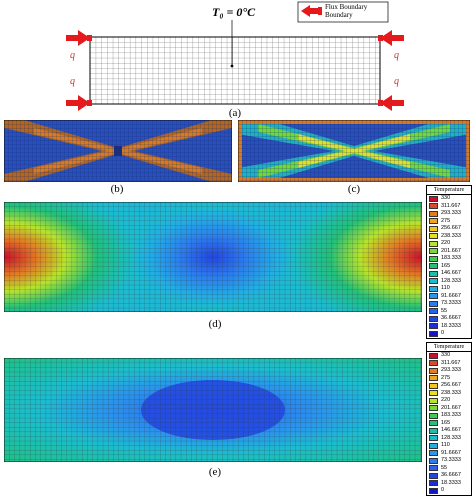 The width and height of the screenshot is (474, 496). Describe the element at coordinates (444, 467) in the screenshot. I see `legend-e-value: 55` at that location.